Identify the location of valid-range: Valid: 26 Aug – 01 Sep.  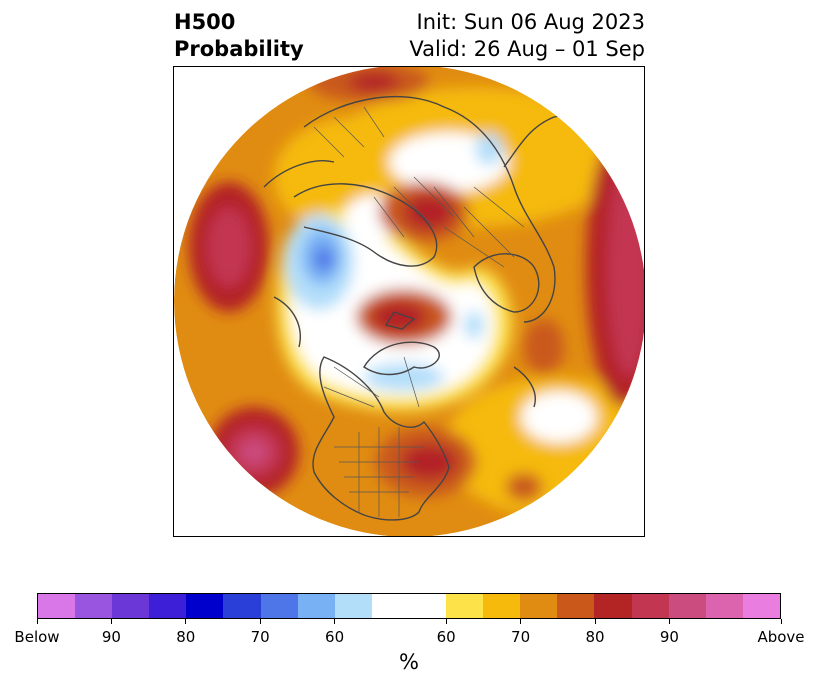
(527, 49).